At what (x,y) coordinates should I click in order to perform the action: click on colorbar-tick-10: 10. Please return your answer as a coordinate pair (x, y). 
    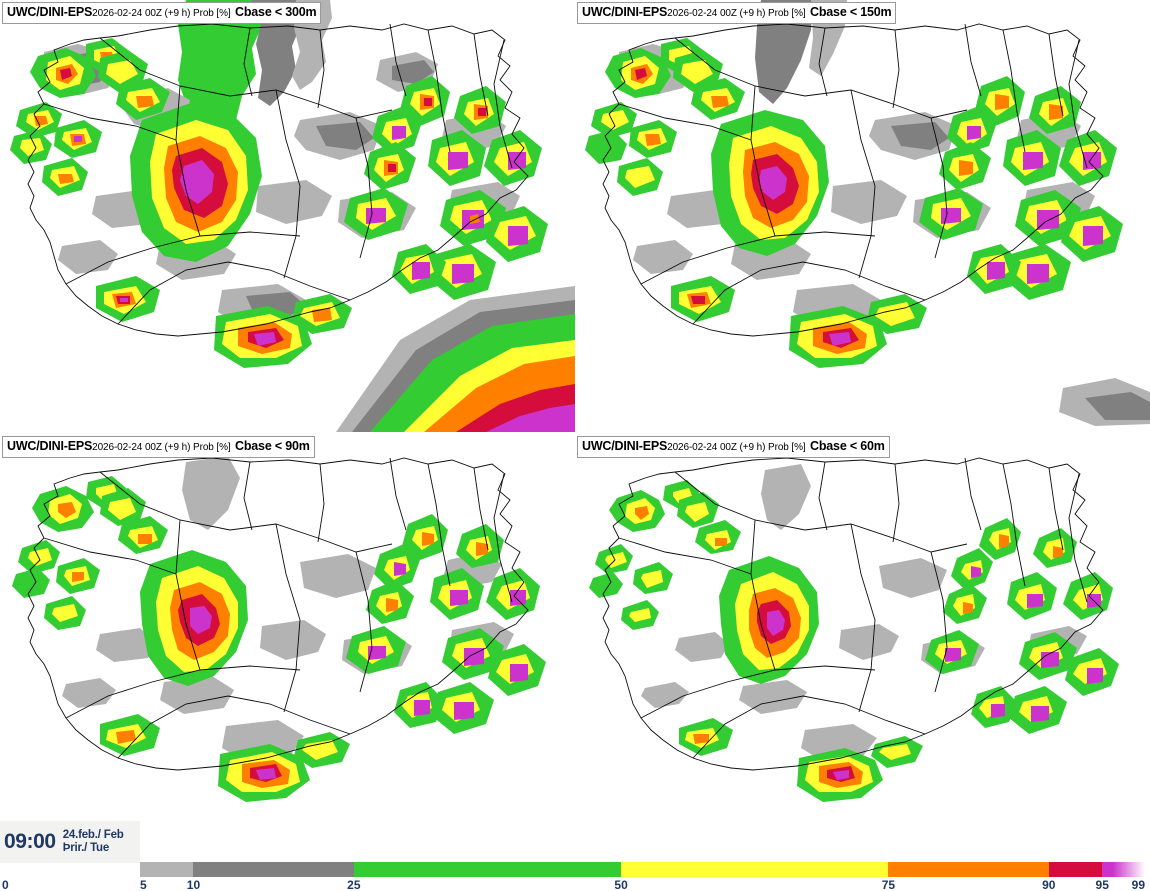
    Looking at the image, I should click on (193, 884).